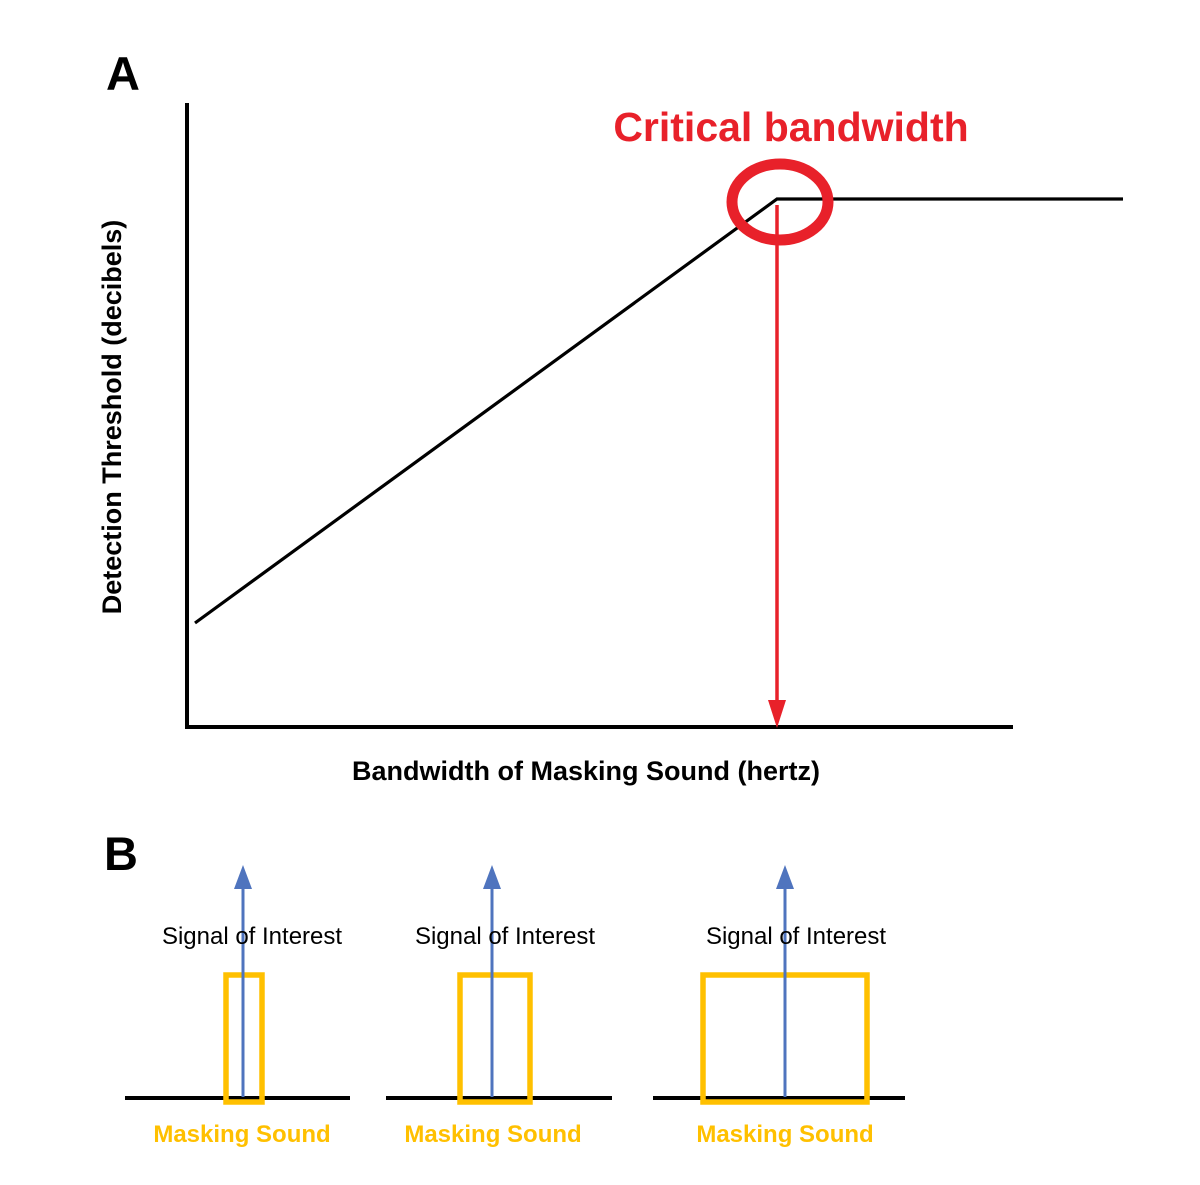 Image resolution: width=1200 pixels, height=1185 pixels. What do you see at coordinates (121, 853) in the screenshot?
I see `panel-b-label: B` at bounding box center [121, 853].